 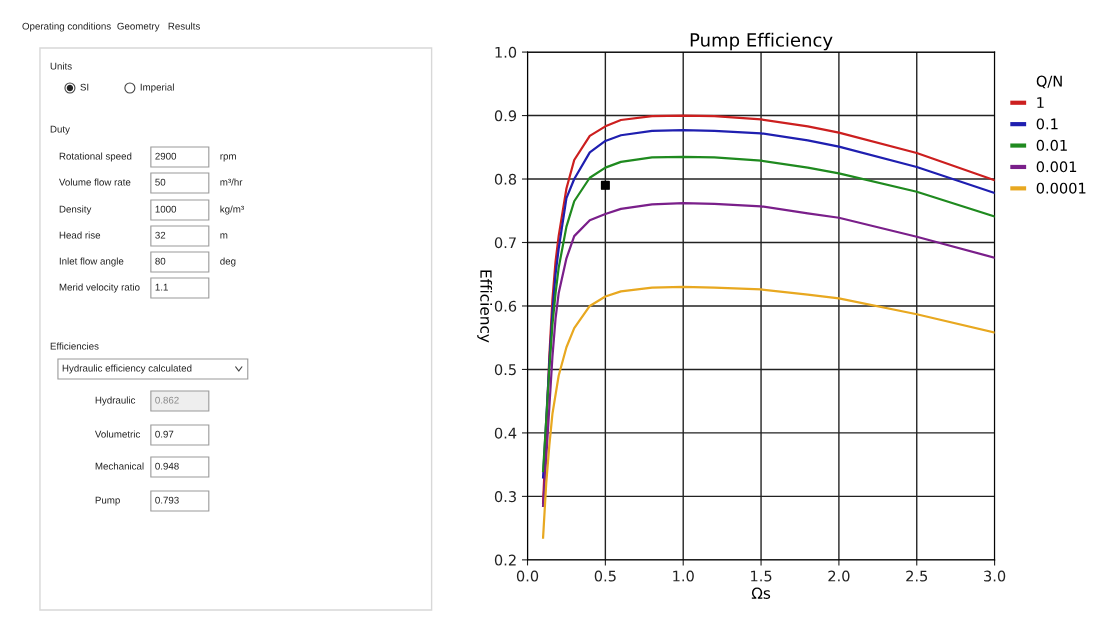 I want to click on y-tick-label: 0.2, so click(x=505, y=560).